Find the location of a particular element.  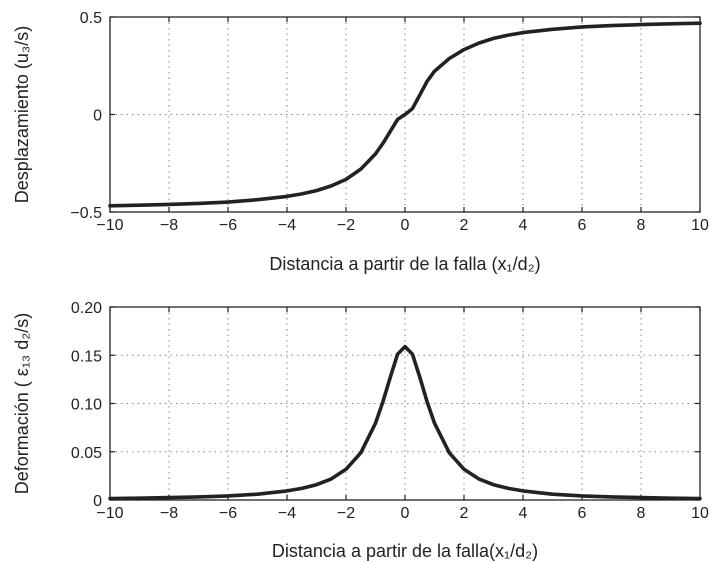

displacement-x-tick-label: −10 is located at coordinates (109, 225).